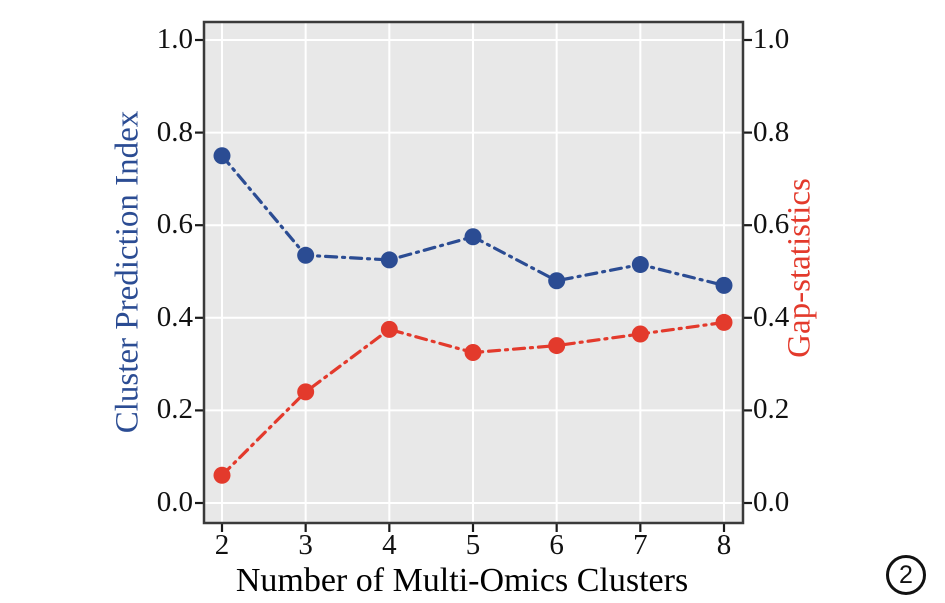 This screenshot has height=603, width=945. What do you see at coordinates (724, 545) in the screenshot?
I see `x-tick-label: 8` at bounding box center [724, 545].